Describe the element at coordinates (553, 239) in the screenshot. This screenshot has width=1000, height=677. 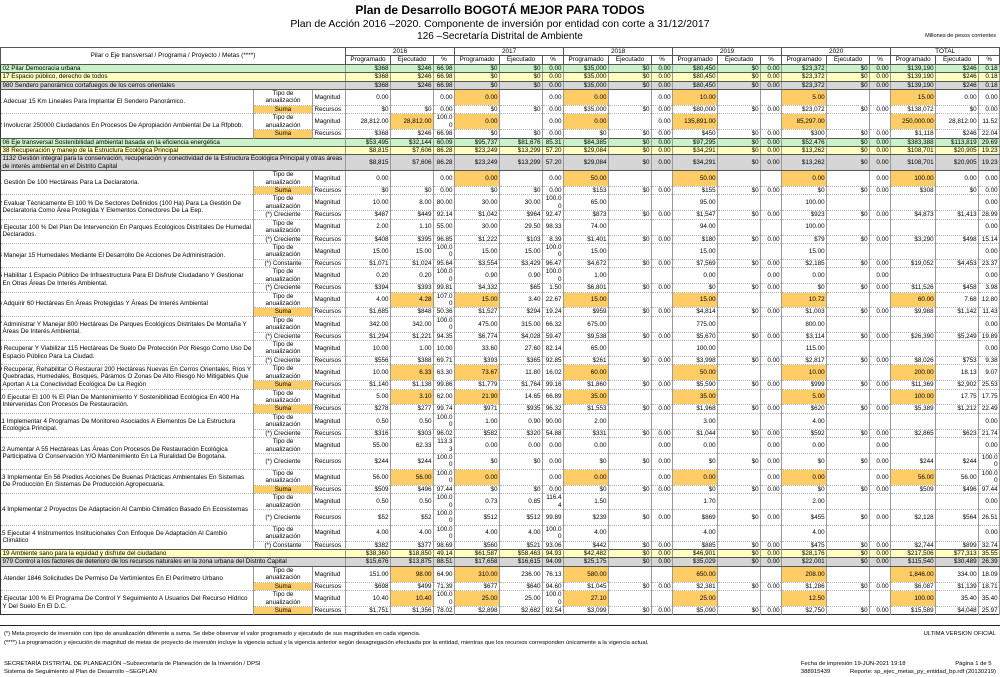
I see `value-cell: 8.39` at that location.